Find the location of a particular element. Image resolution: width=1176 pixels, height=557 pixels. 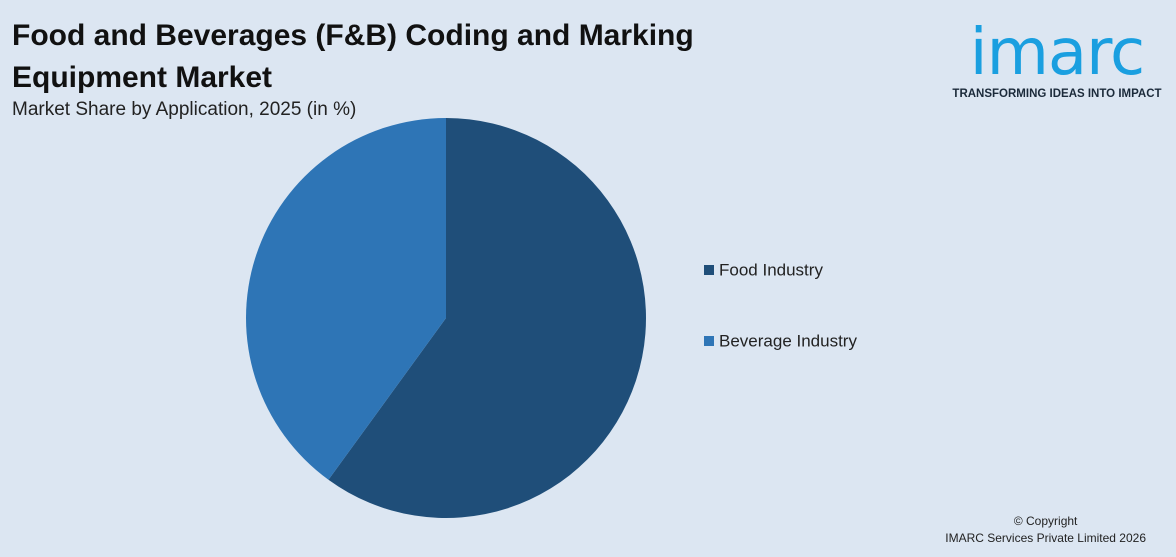

legend-label: Beverage Industry is located at coordinates (788, 340).